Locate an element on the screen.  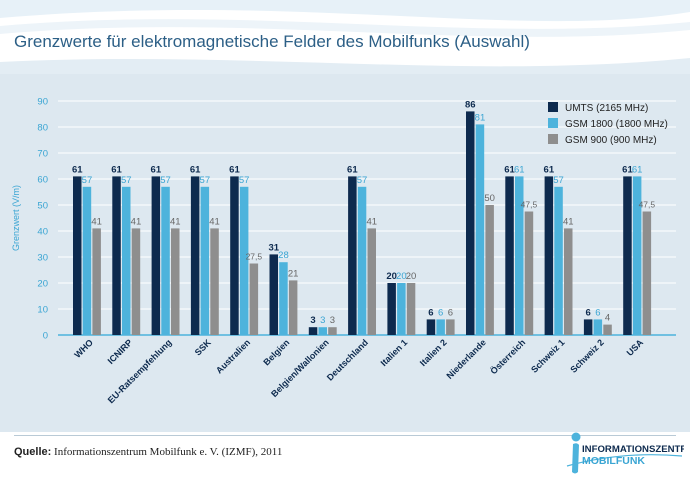
legend-swatch is located at coordinates (553, 123).